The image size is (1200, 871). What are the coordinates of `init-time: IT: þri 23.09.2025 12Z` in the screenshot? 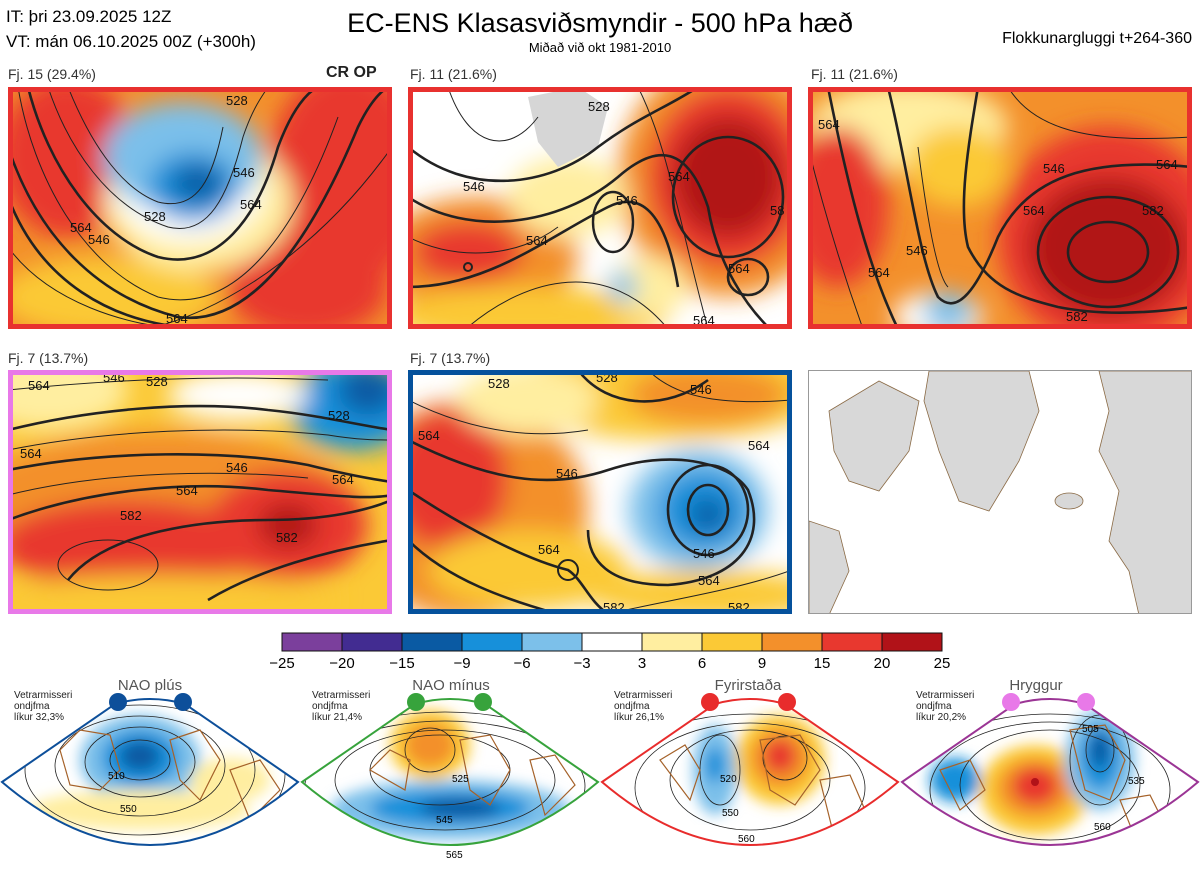 It's located at (89, 16).